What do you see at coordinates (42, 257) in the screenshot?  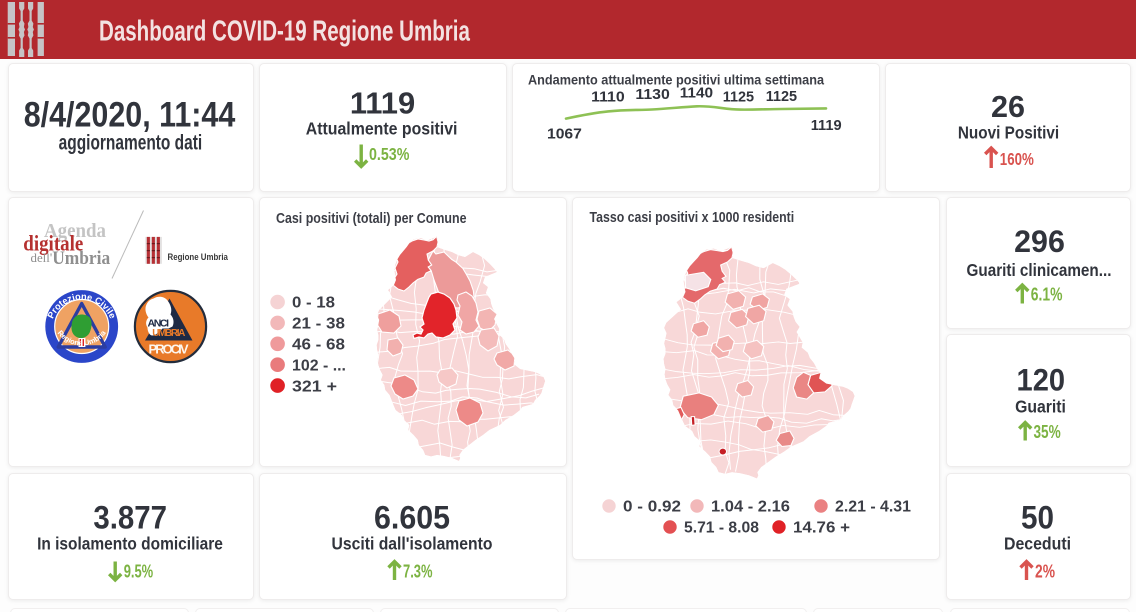 I see `svg-text: dell'` at bounding box center [42, 257].